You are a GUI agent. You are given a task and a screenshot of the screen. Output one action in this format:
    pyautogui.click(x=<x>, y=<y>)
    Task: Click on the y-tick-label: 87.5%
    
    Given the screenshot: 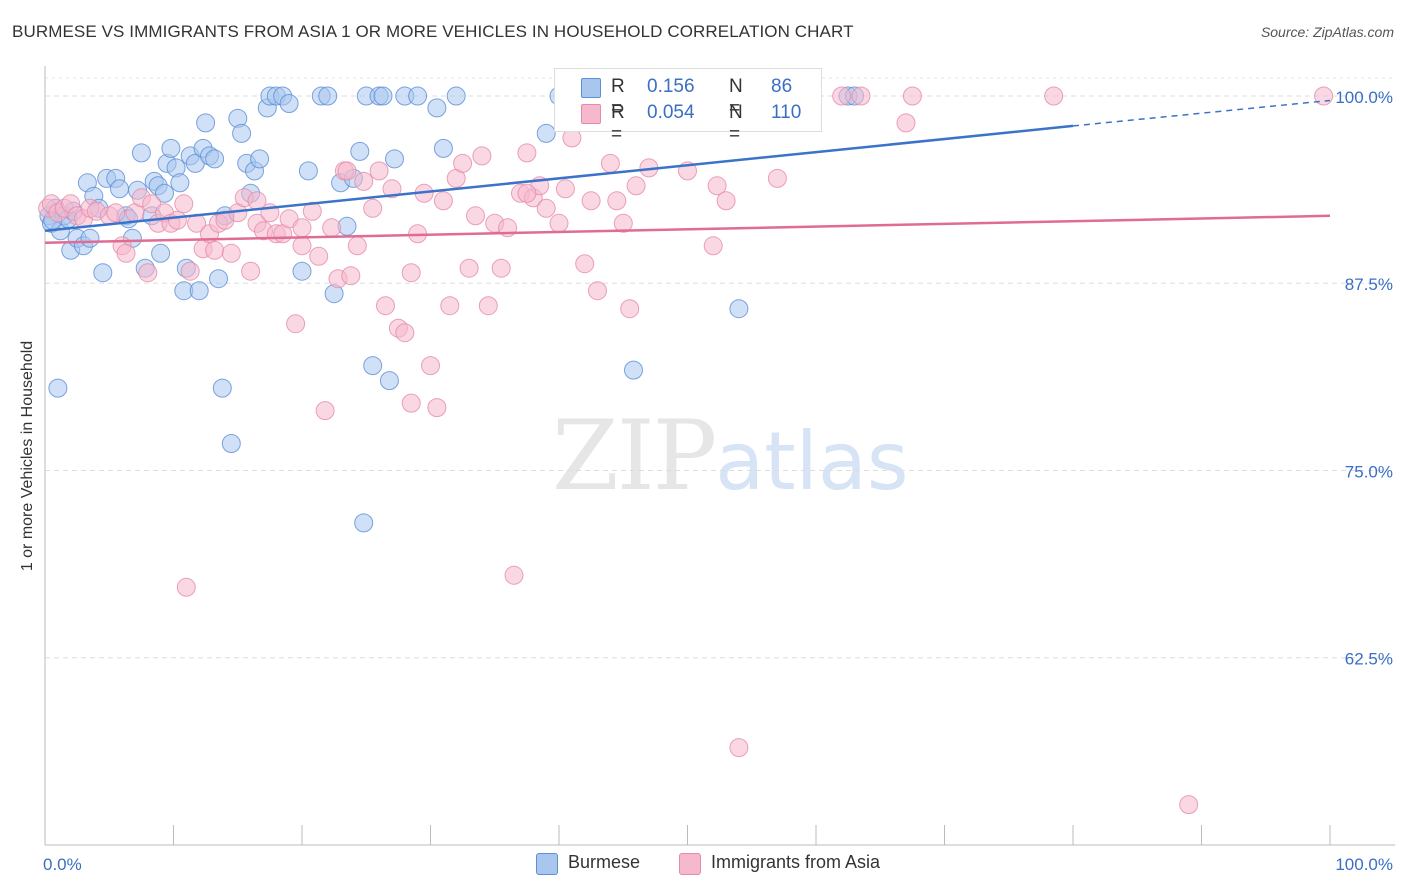 What is the action you would take?
    pyautogui.click(x=1369, y=284)
    